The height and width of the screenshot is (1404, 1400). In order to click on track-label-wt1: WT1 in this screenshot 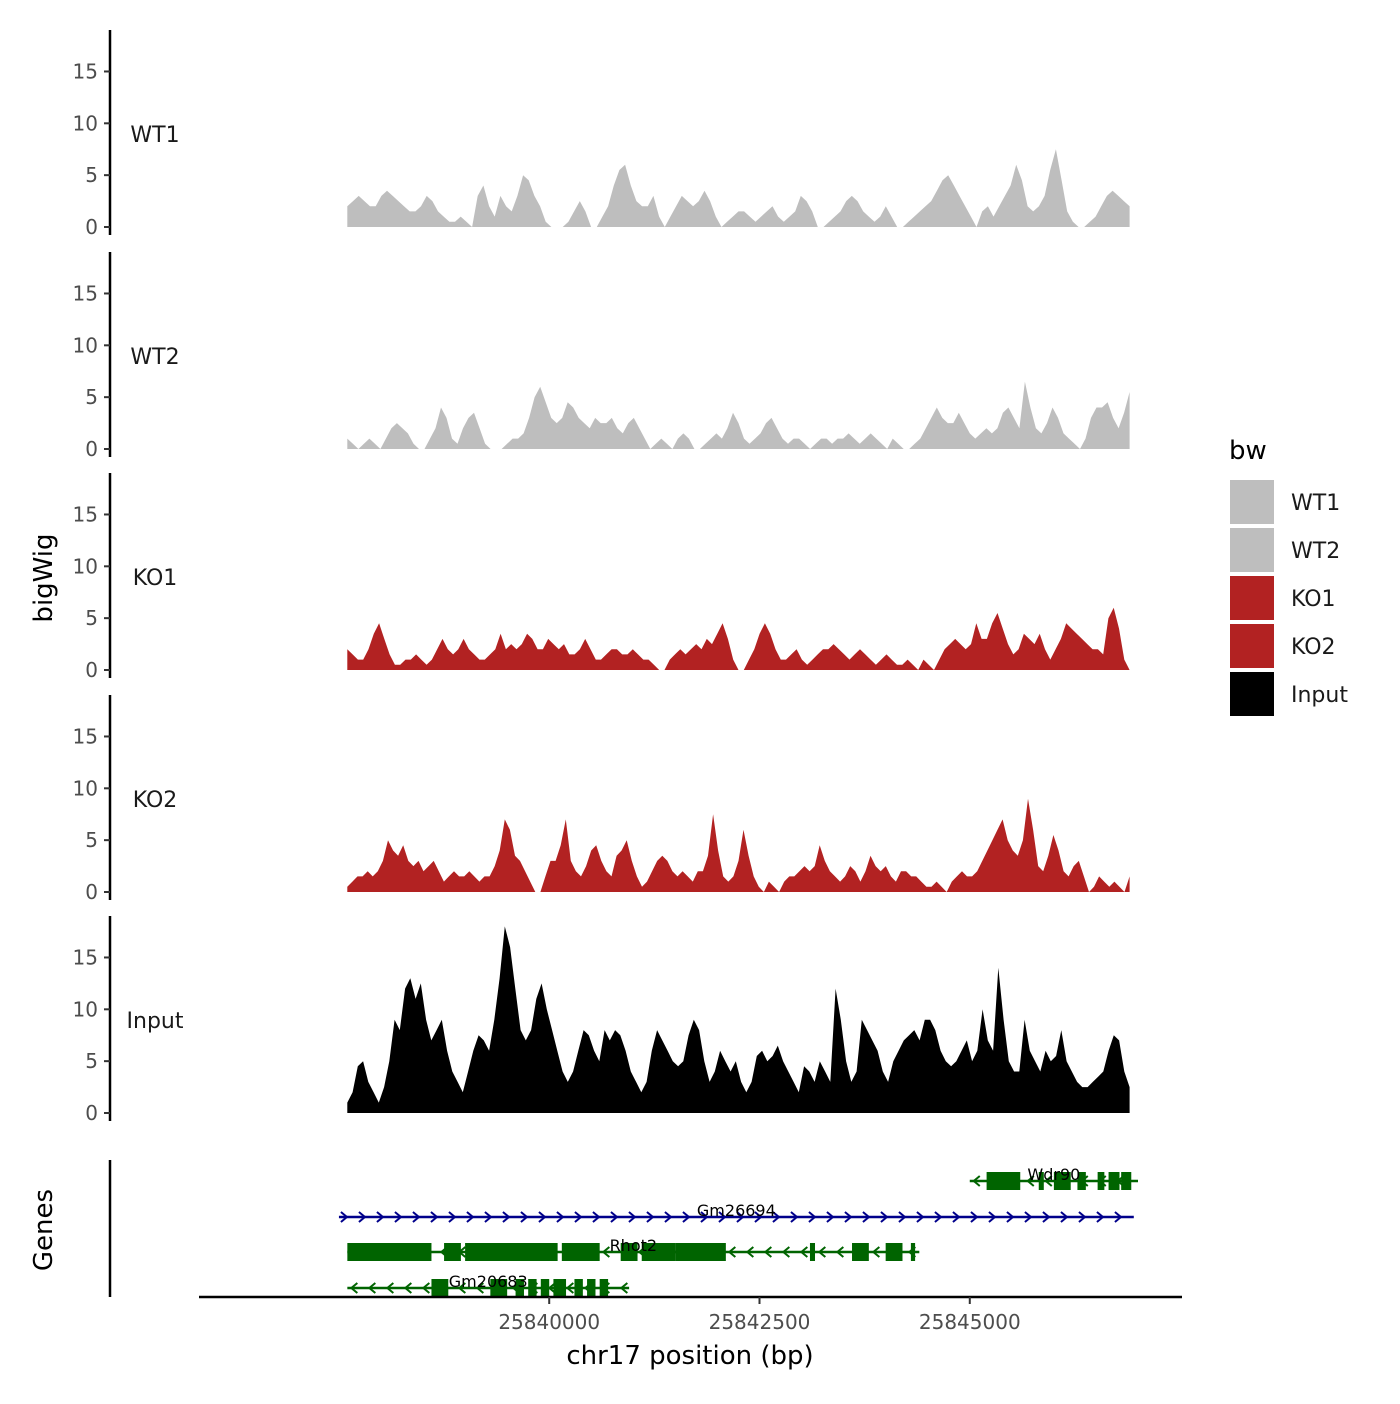, I will do `click(154, 135)`.